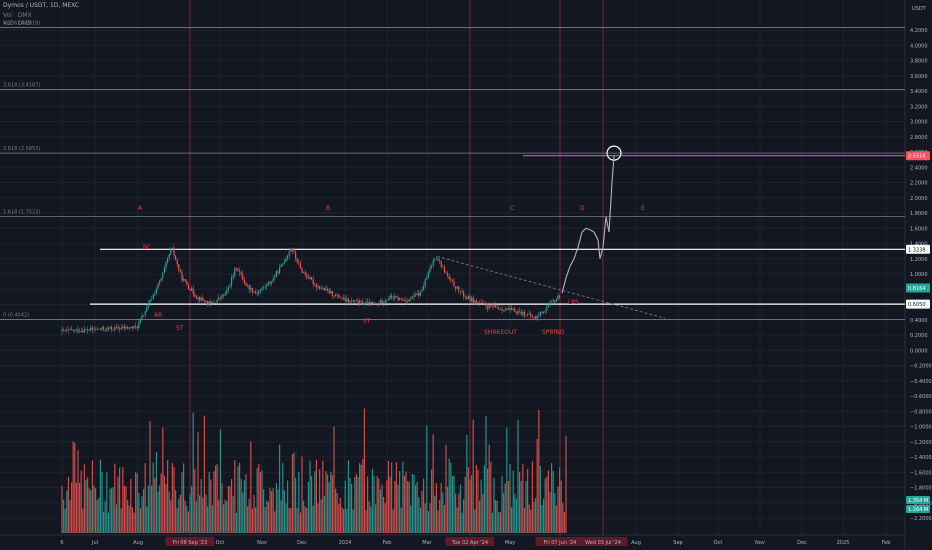 The image size is (932, 550). I want to click on time-tick-label: May, so click(510, 543).